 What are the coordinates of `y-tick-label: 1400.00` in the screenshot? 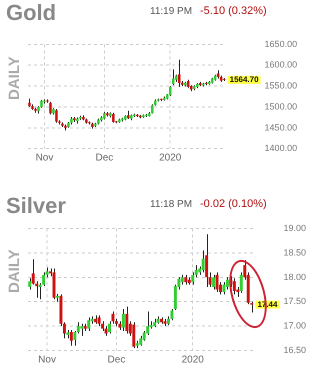 It's located at (281, 148).